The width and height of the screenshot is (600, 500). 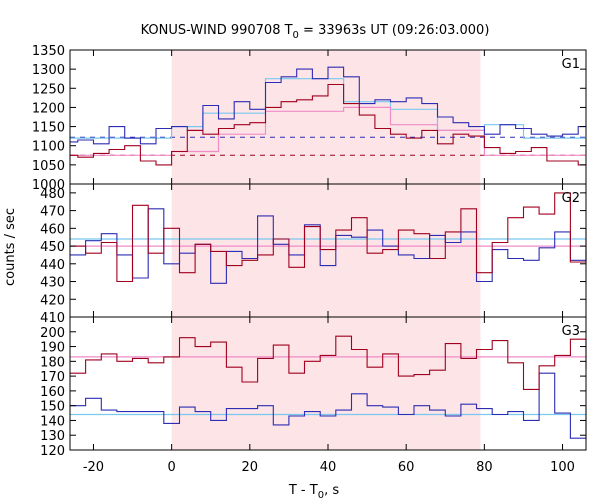 What do you see at coordinates (48, 89) in the screenshot?
I see `g1-y-tick-label: 1250` at bounding box center [48, 89].